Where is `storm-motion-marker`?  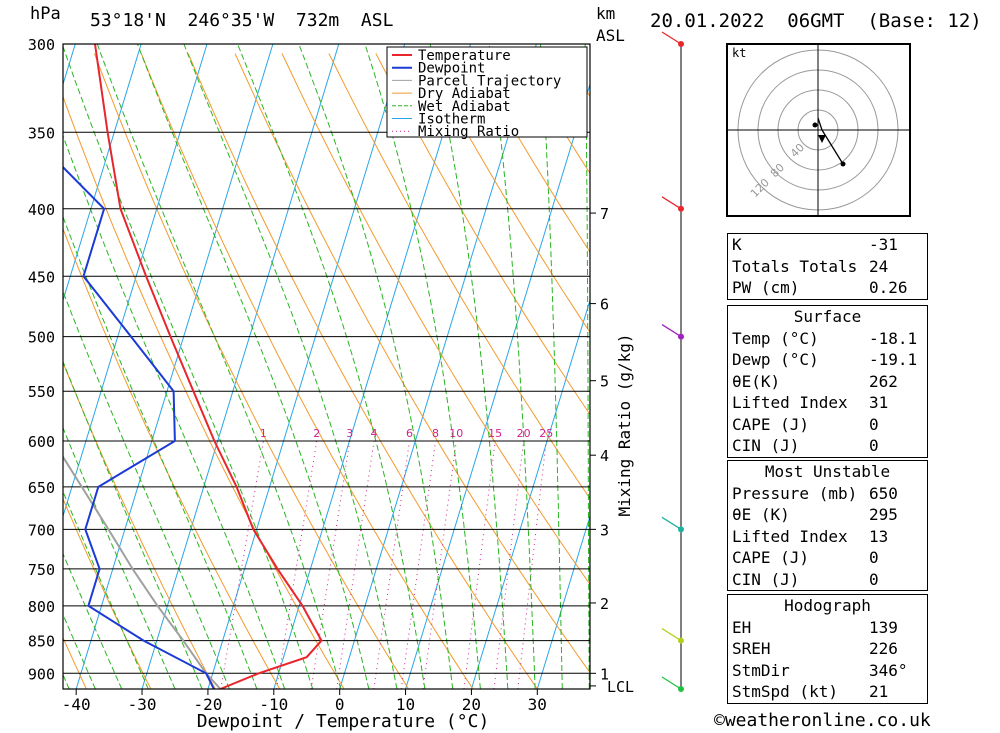
storm-motion-marker is located at coordinates (822, 139).